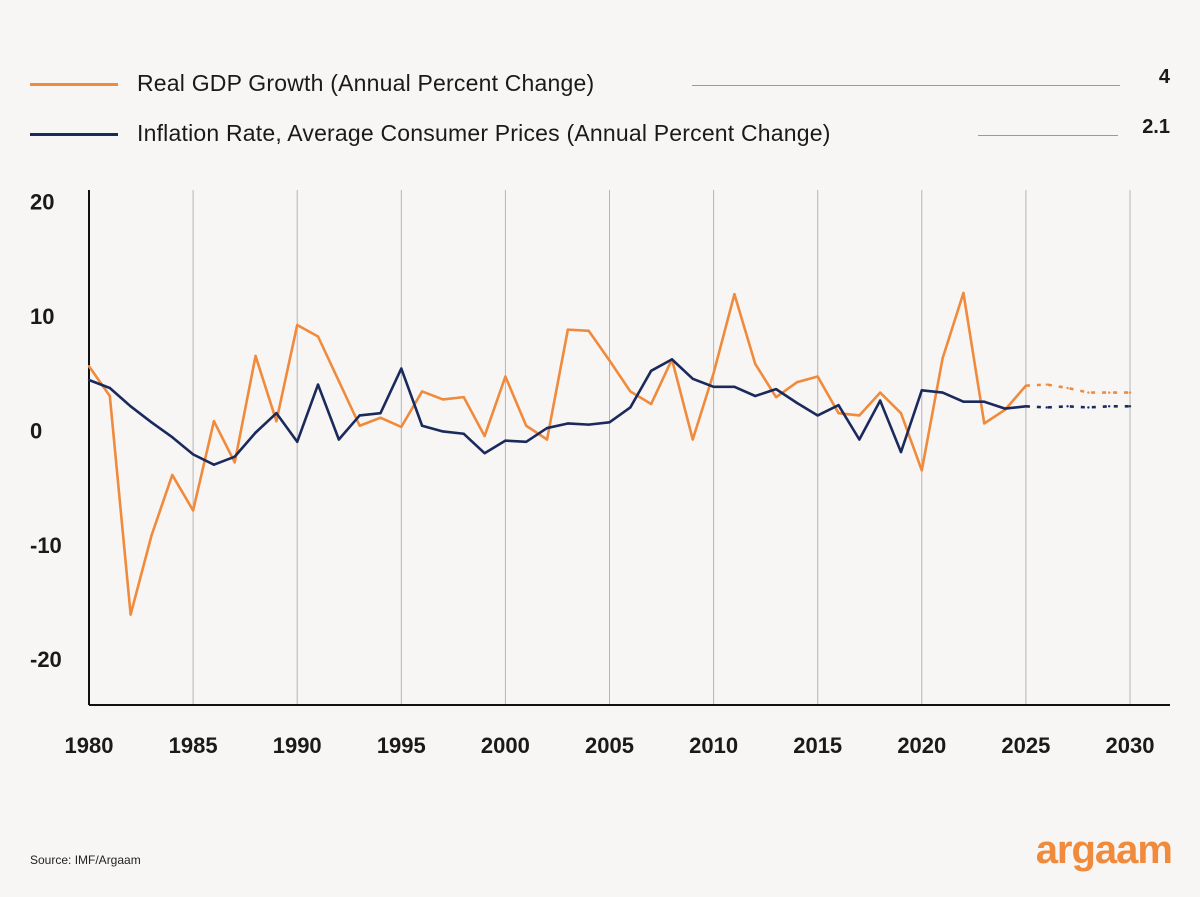 This screenshot has height=897, width=1200. What do you see at coordinates (505, 745) in the screenshot?
I see `x-tick-label: 2000` at bounding box center [505, 745].